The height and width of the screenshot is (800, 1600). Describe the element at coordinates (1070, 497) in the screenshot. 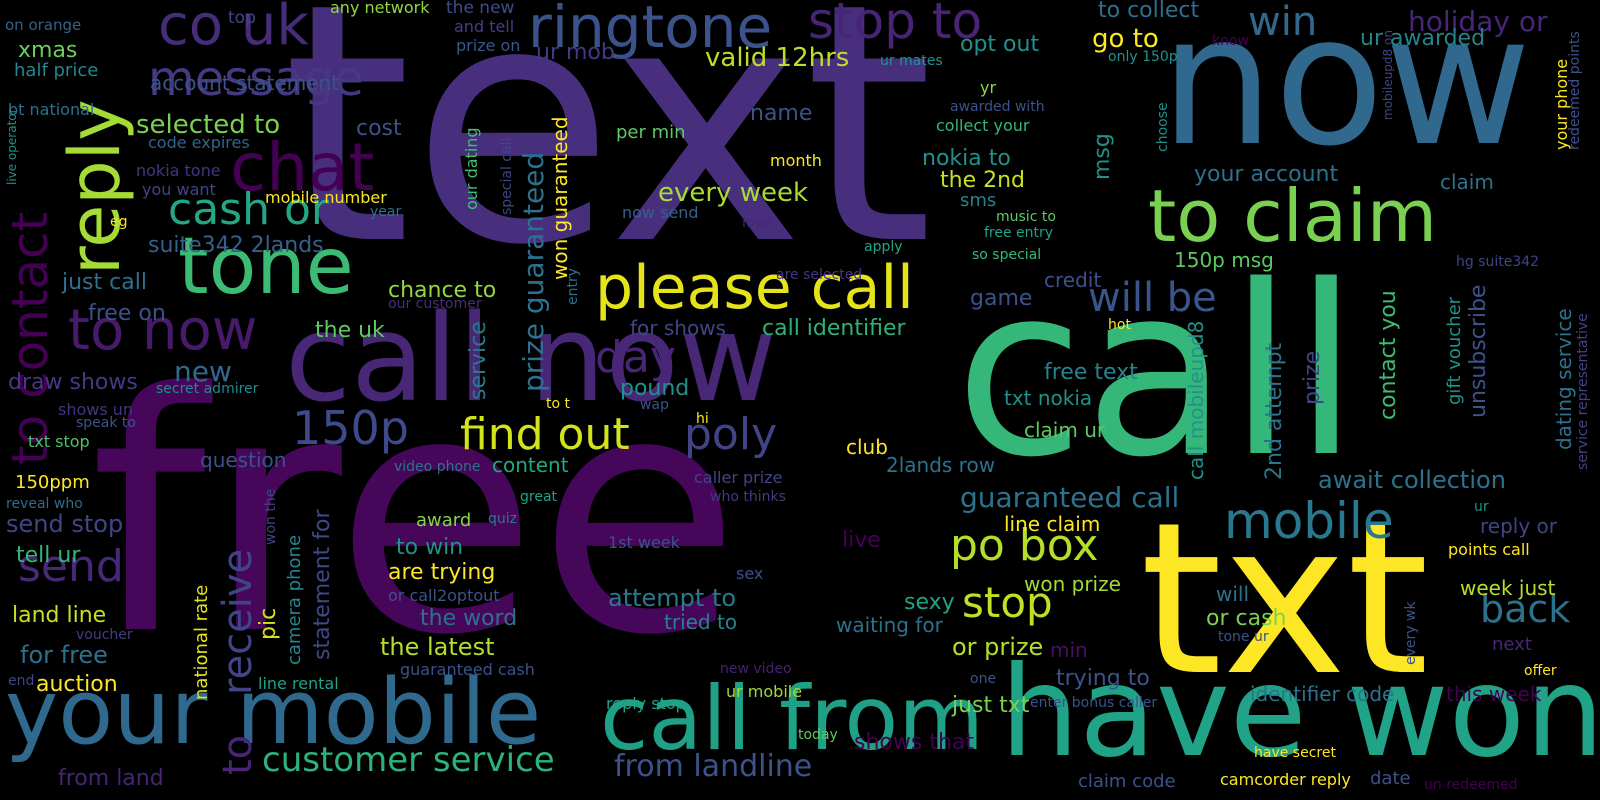

I see `word: guaranteed call` at that location.